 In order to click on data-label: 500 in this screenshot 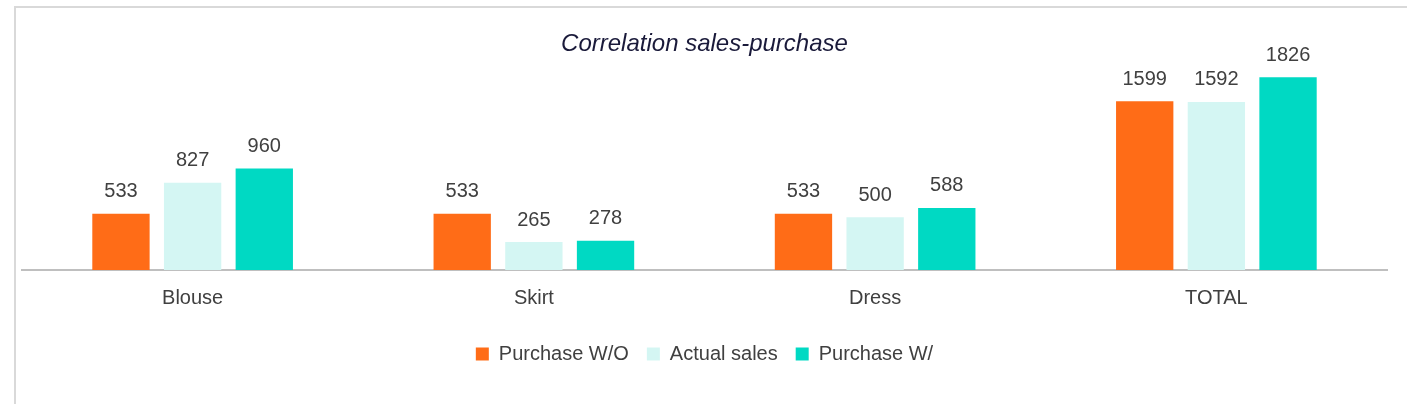, I will do `click(875, 193)`.